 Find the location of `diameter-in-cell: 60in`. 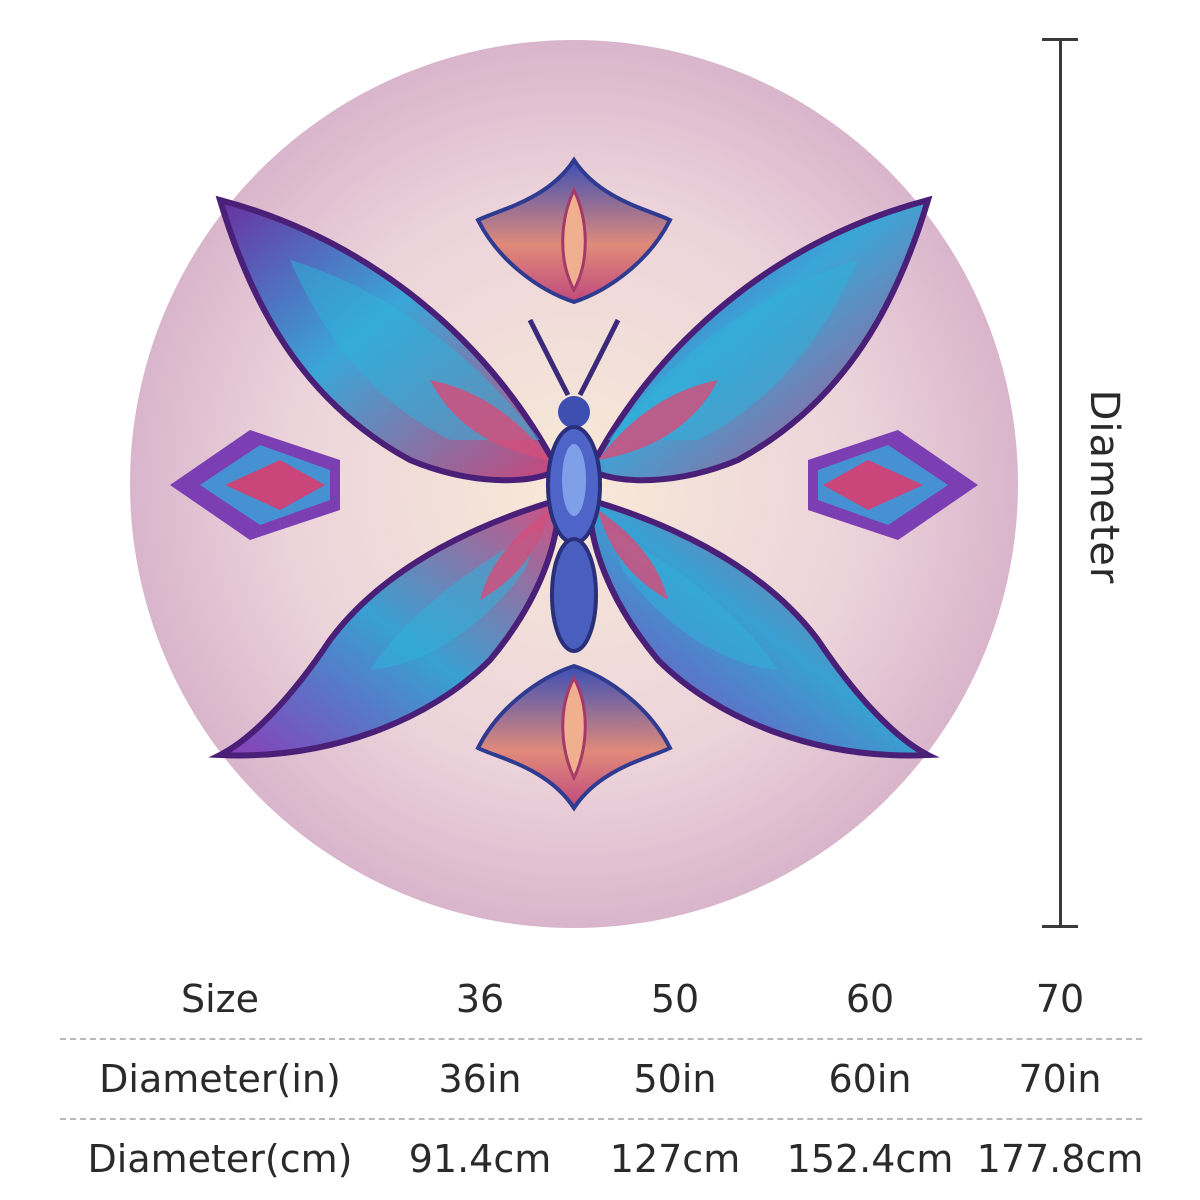

diameter-in-cell: 60in is located at coordinates (870, 1079).